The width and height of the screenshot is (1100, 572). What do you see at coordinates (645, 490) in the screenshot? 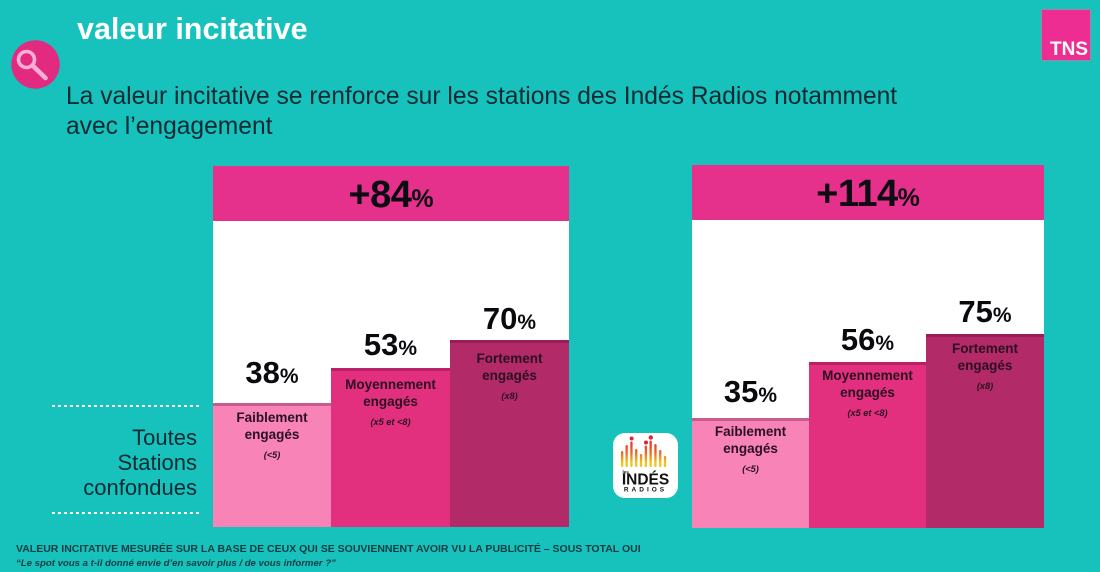
I see `svg-text: RADIOS` at bounding box center [645, 490].